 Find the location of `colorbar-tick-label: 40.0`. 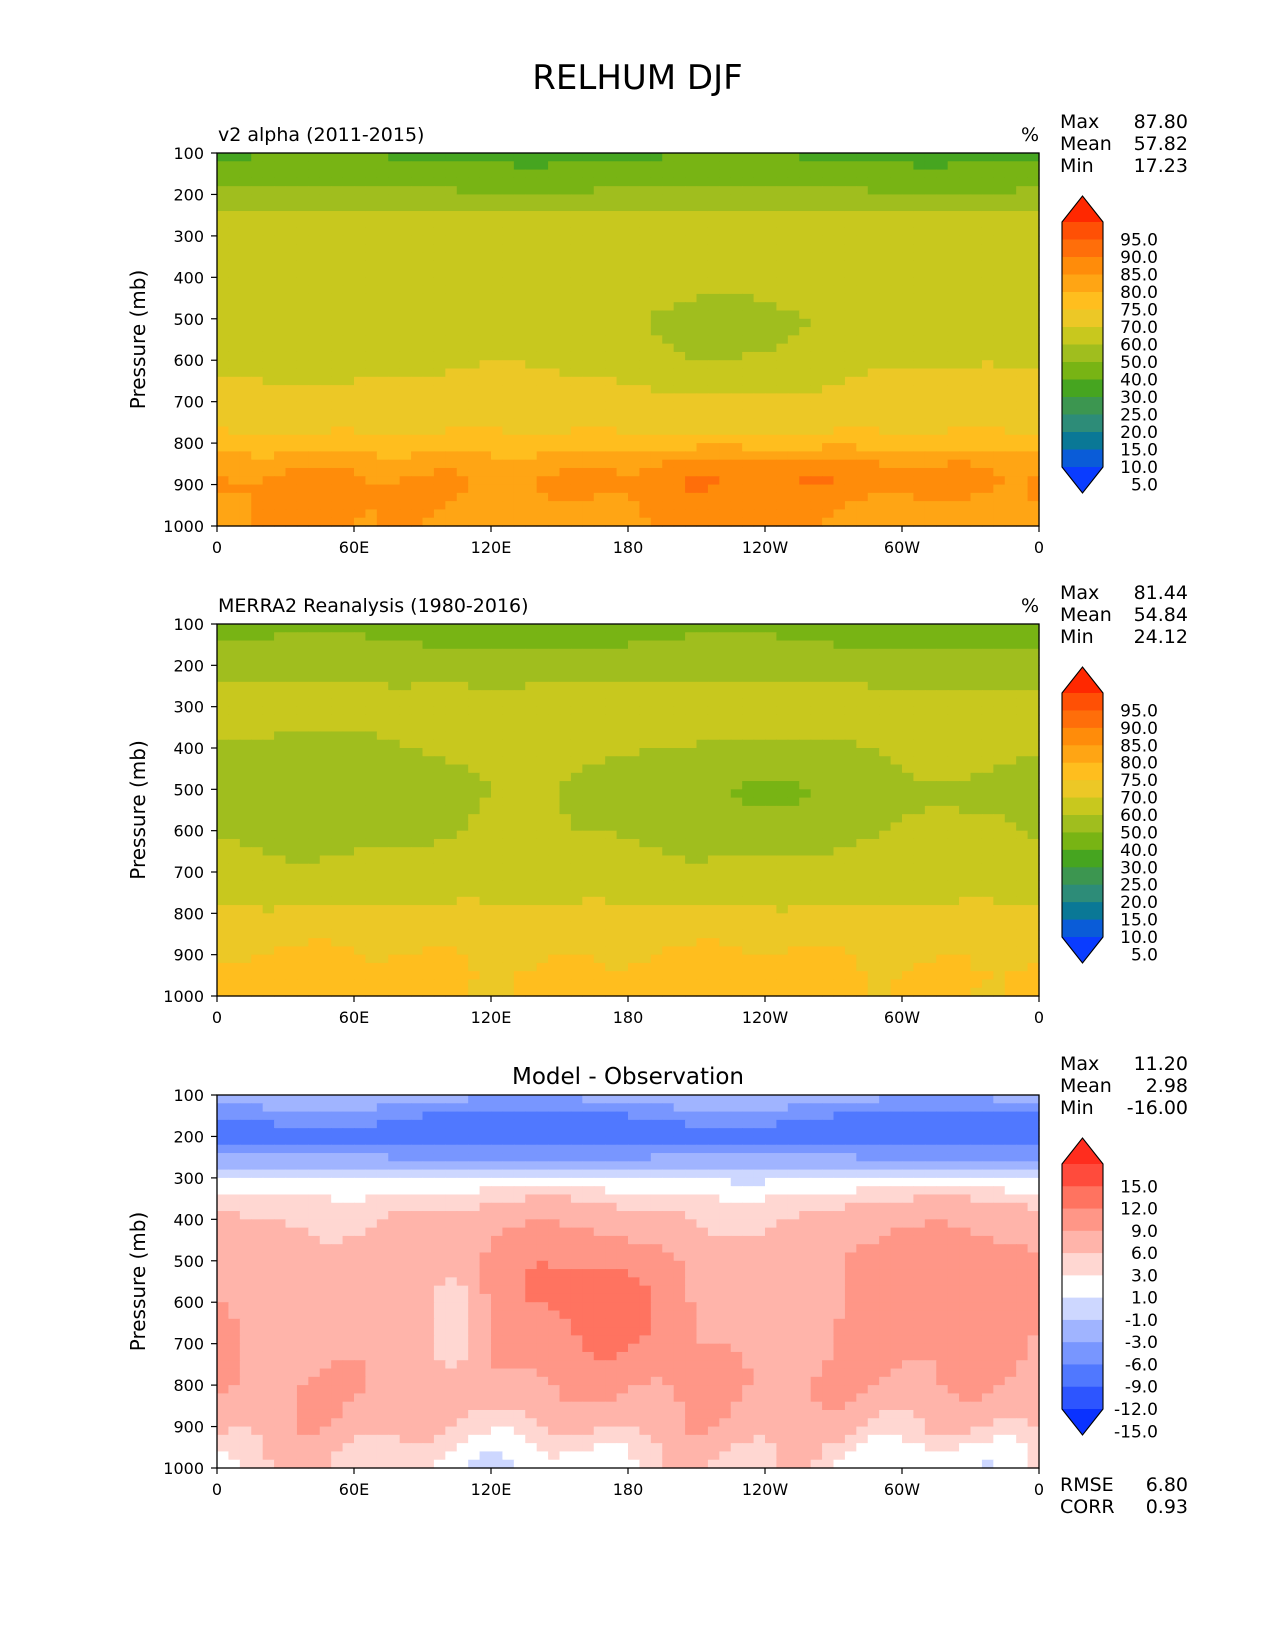

colorbar-tick-label: 40.0 is located at coordinates (1139, 381).